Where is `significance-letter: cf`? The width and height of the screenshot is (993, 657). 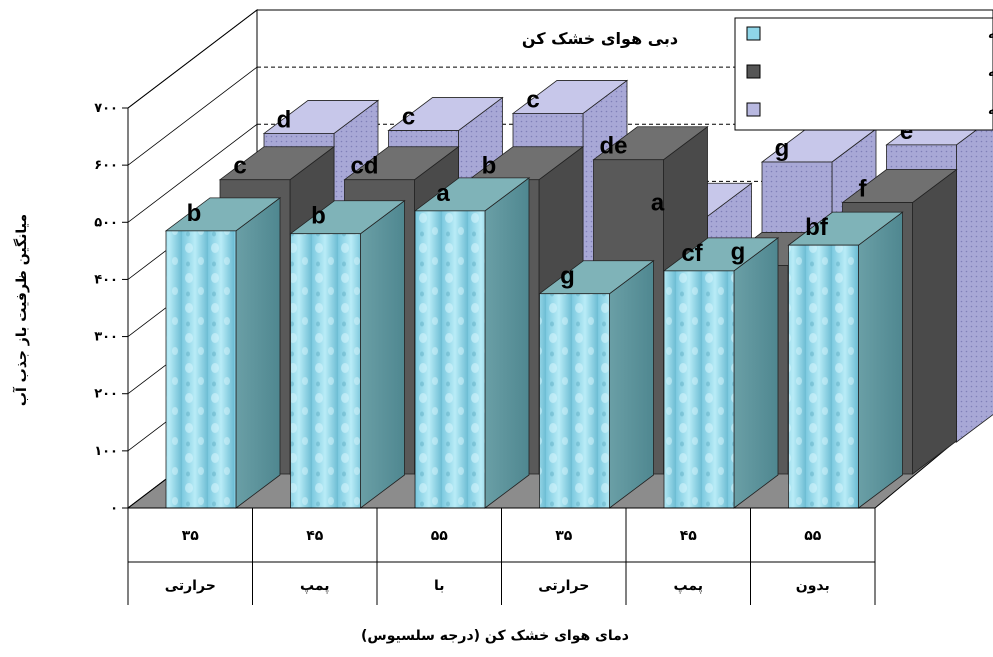 significance-letter: cf is located at coordinates (692, 253).